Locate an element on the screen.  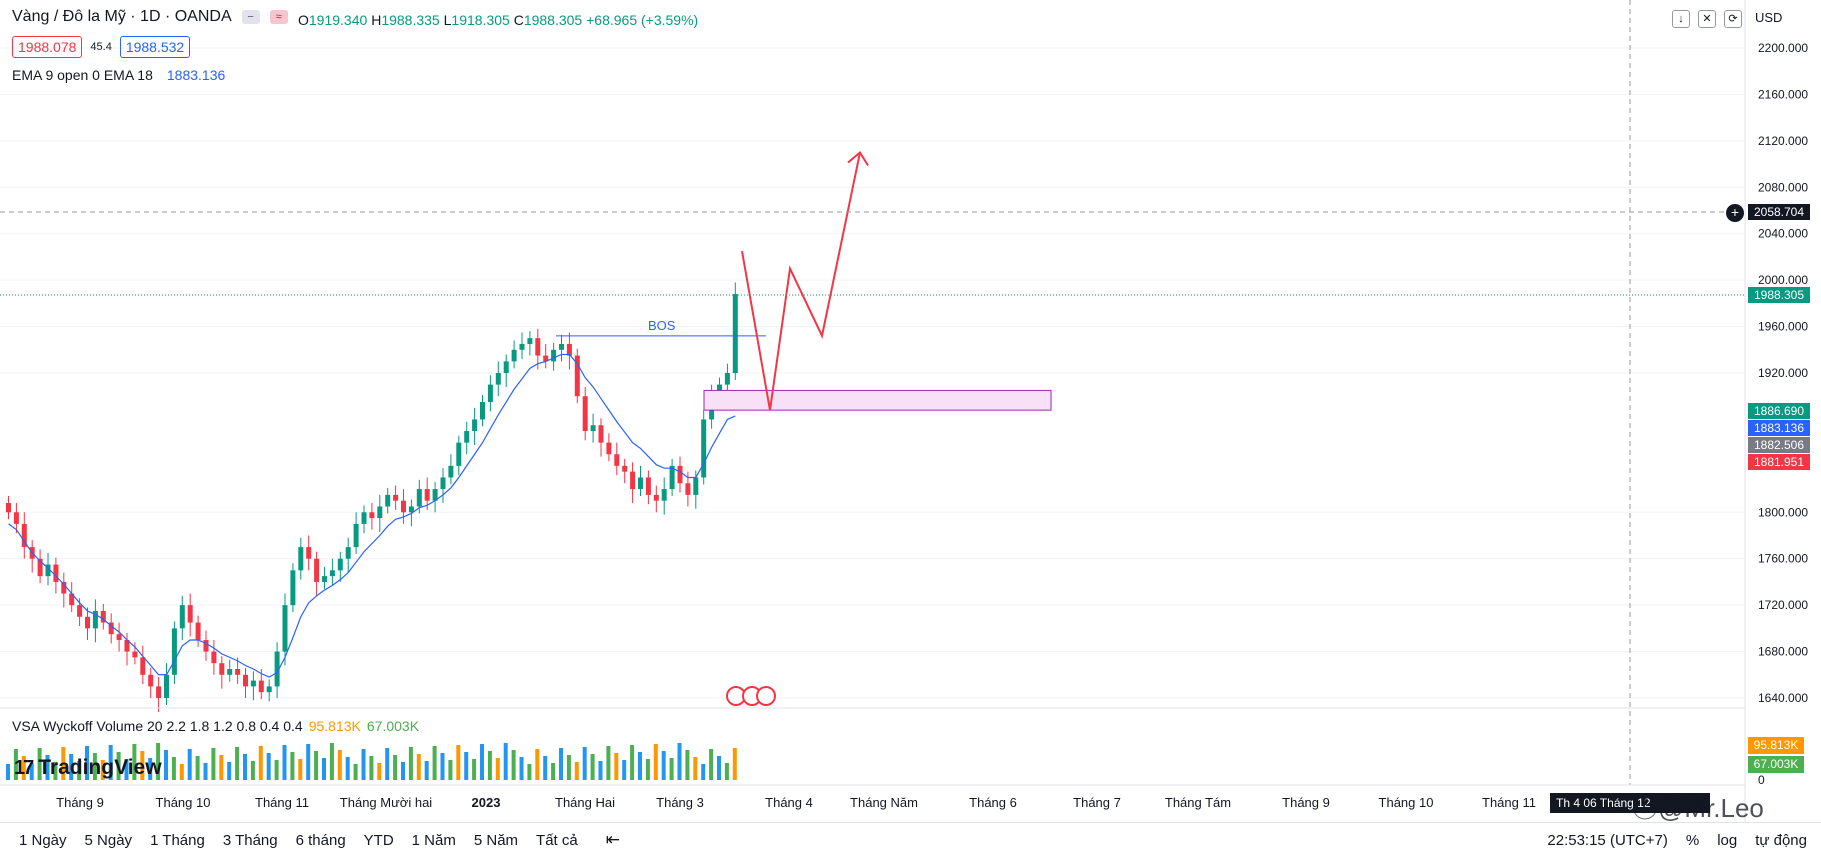
range-button: 6 tháng is located at coordinates (320, 840).